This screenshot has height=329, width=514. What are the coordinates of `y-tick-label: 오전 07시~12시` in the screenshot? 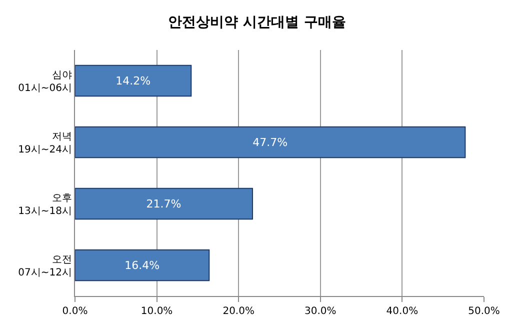 It's located at (45, 266).